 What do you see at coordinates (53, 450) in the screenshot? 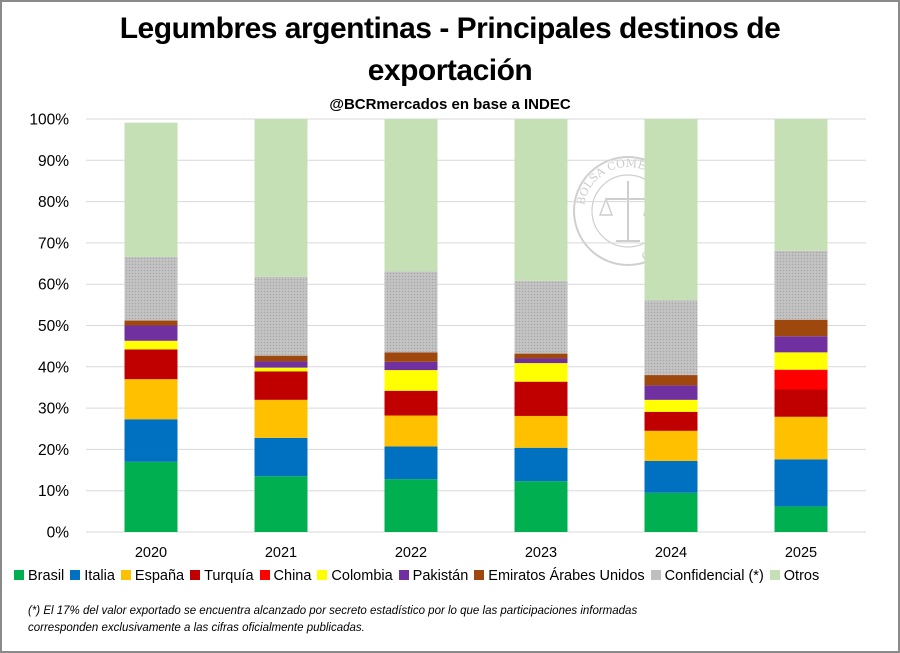
I see `y-tick-label: 20%` at bounding box center [53, 450].